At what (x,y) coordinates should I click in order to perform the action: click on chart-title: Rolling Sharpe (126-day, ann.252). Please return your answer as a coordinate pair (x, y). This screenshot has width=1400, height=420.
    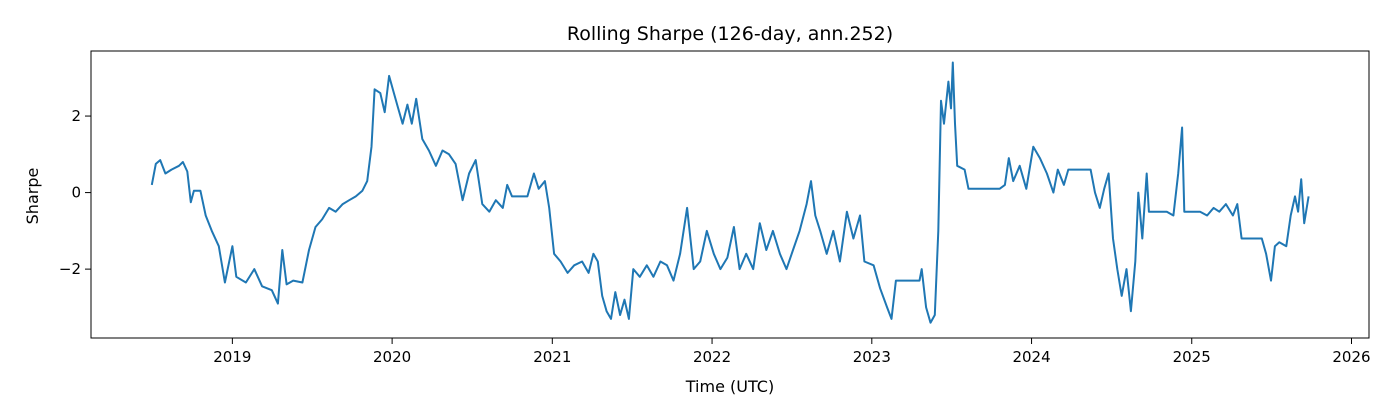
    Looking at the image, I should click on (730, 34).